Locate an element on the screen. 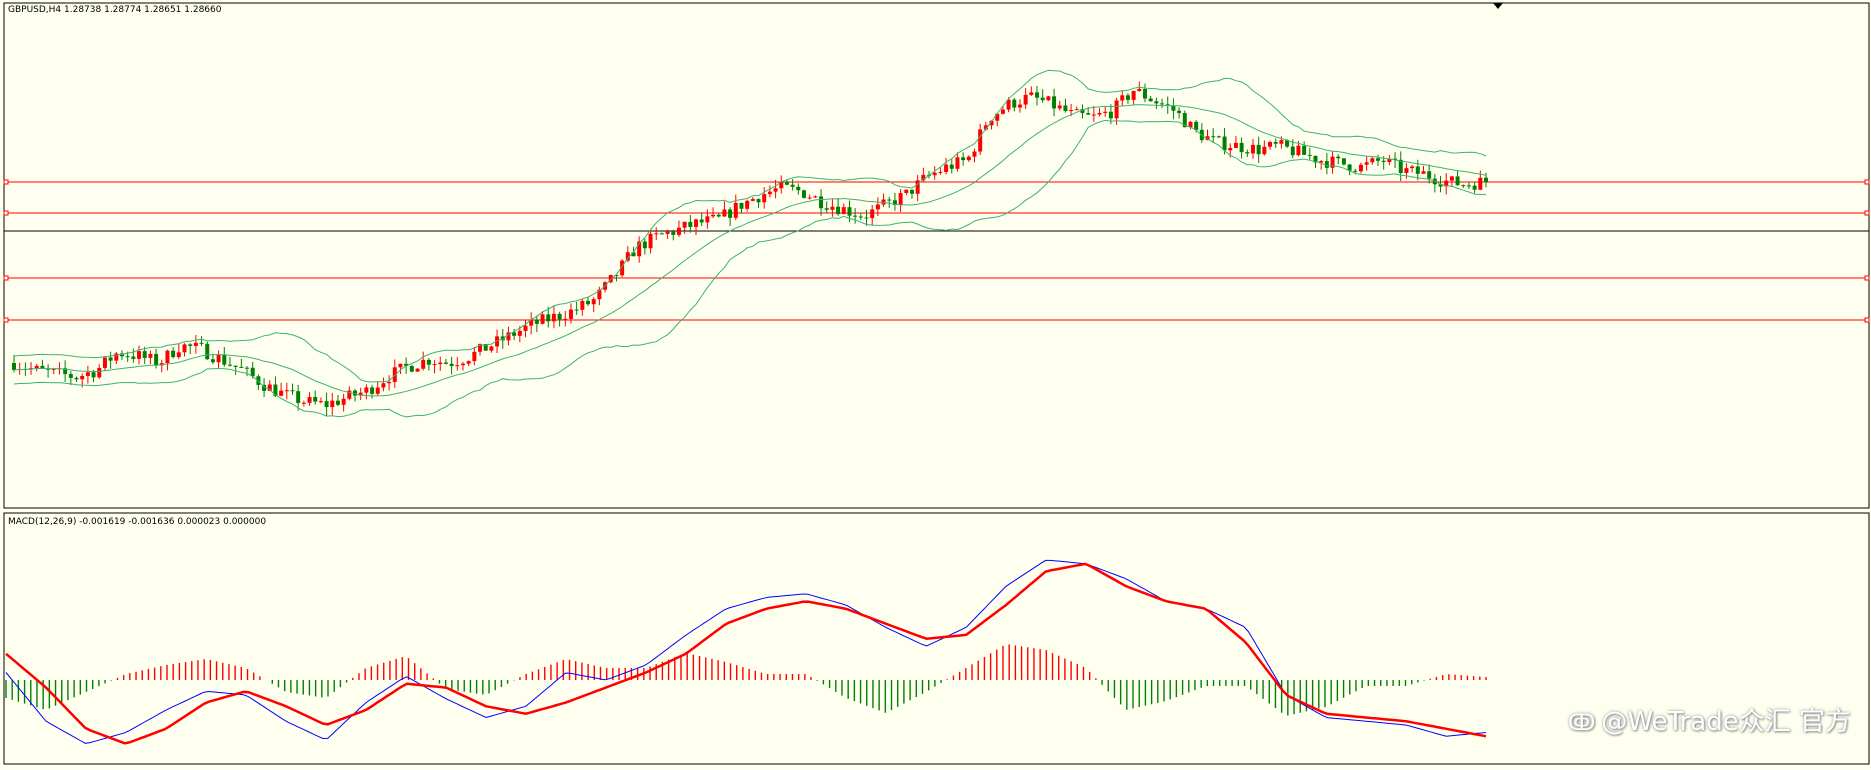 This screenshot has height=770, width=1871. hline-handle-right is located at coordinates (1867, 182).